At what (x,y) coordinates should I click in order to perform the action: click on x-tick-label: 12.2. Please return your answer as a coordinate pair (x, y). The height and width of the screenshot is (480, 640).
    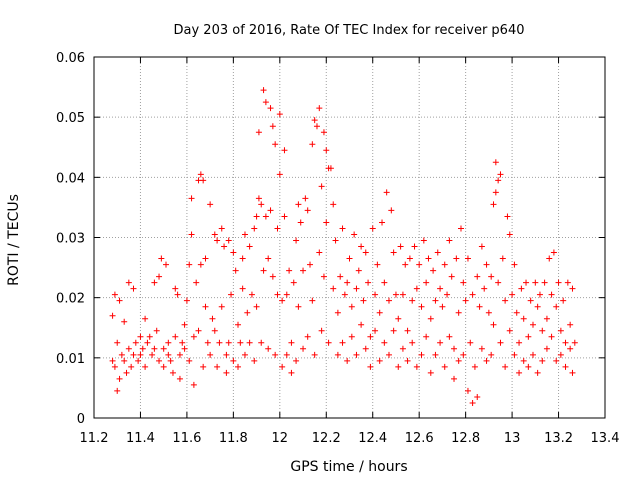
    Looking at the image, I should click on (326, 438).